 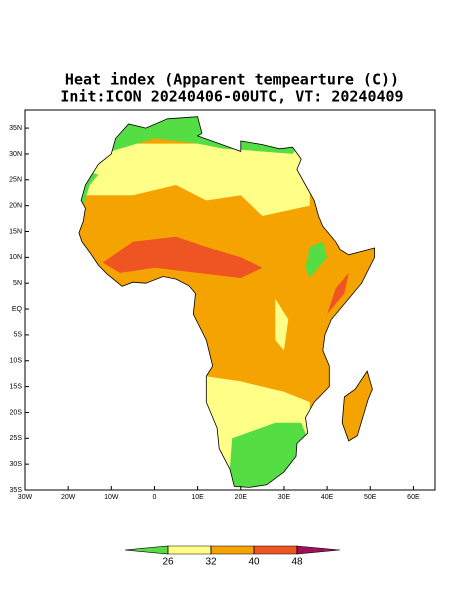 What do you see at coordinates (231, 97) in the screenshot?
I see `subtitle: Init:ICON 20240406-00UTC, VT: 20240409` at bounding box center [231, 97].